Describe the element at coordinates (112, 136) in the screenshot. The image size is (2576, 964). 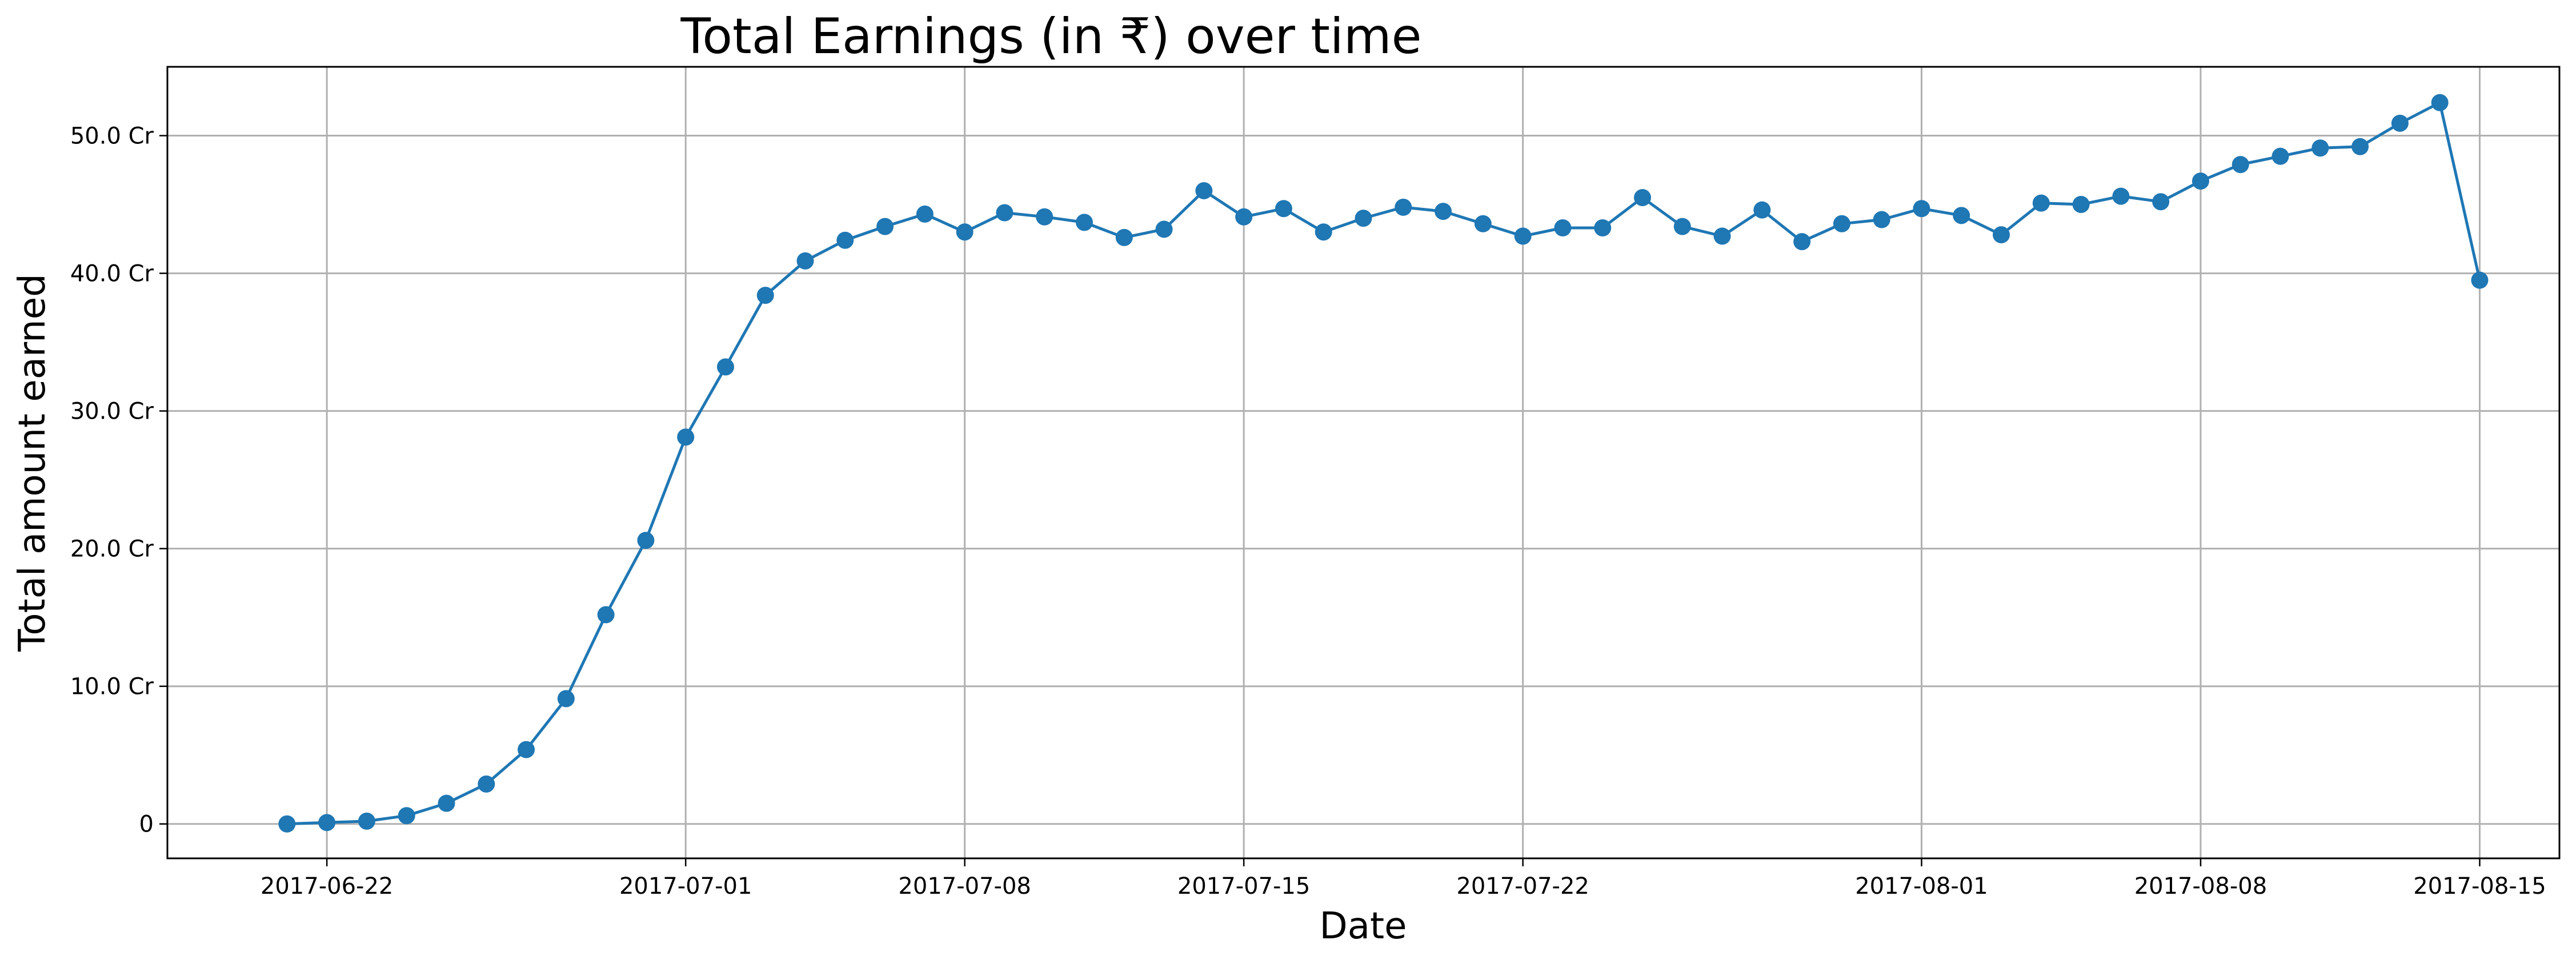
I see `y-tick-label: 50.0 Cr` at that location.